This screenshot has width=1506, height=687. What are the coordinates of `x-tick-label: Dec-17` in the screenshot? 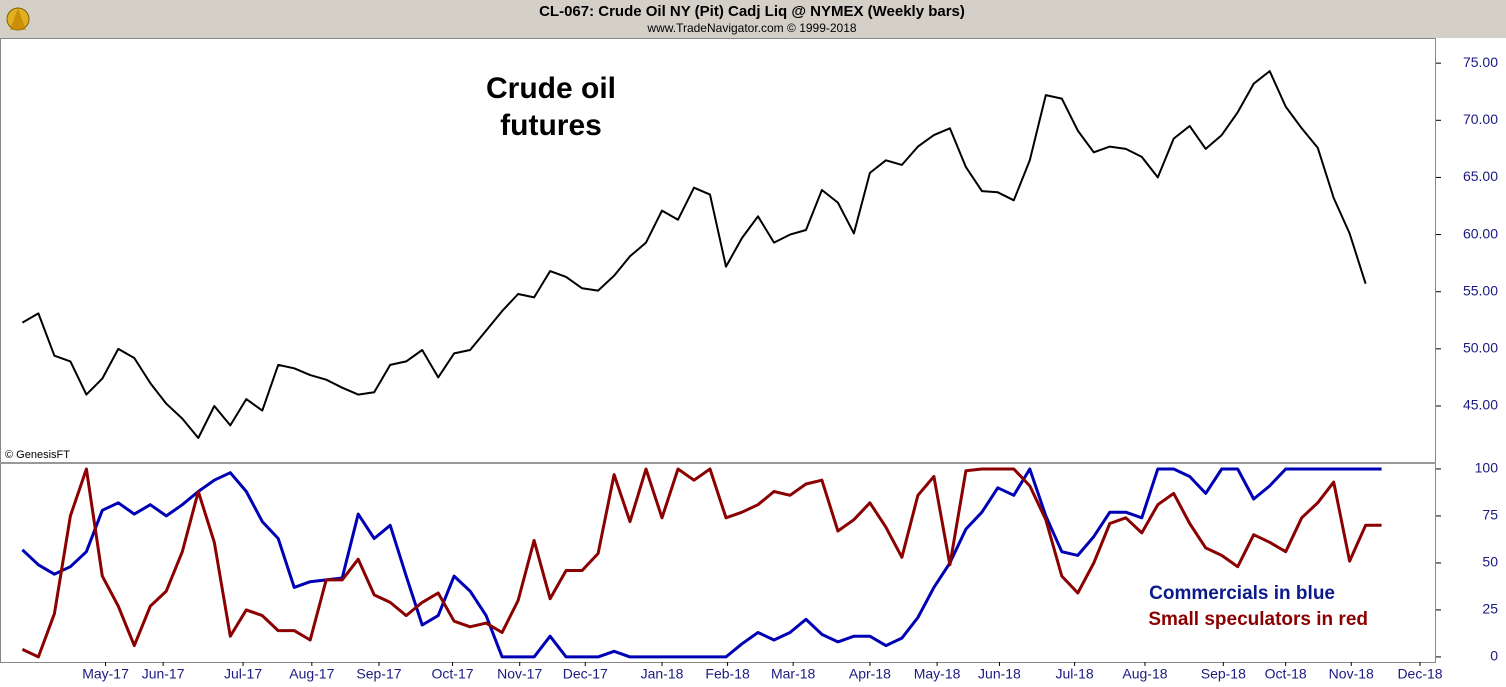 It's located at (585, 674).